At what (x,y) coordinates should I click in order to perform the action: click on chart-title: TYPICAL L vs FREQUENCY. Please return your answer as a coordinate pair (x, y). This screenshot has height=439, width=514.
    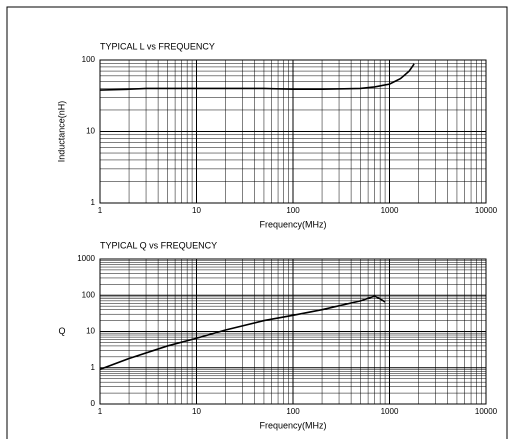
    Looking at the image, I should click on (157, 46).